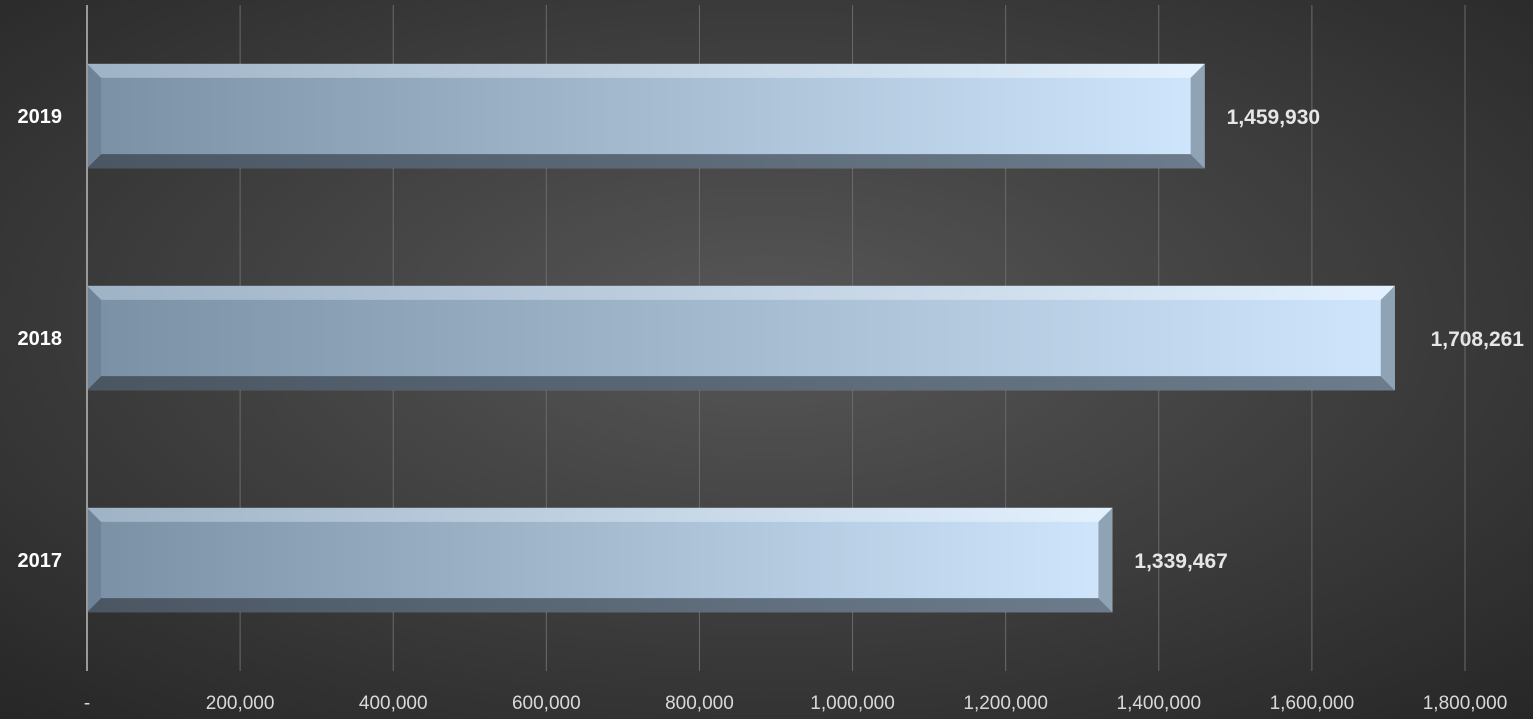 This screenshot has height=719, width=1533. What do you see at coordinates (1273, 117) in the screenshot?
I see `data-label: 1,459,930` at bounding box center [1273, 117].